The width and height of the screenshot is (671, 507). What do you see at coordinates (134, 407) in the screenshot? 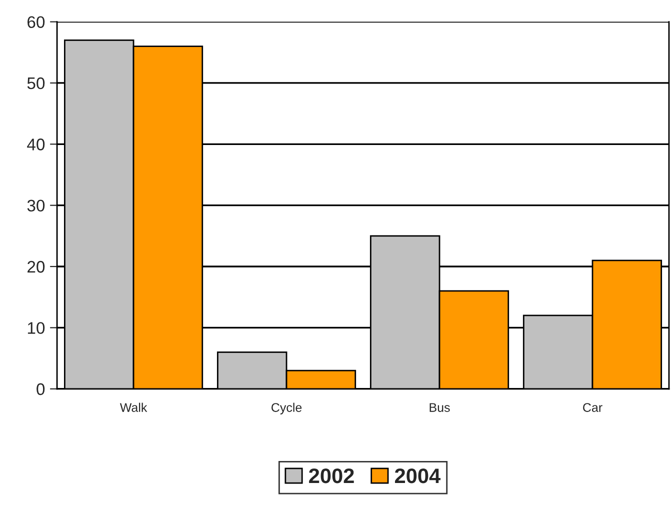
I see `x-tick-label: Walk` at bounding box center [134, 407].